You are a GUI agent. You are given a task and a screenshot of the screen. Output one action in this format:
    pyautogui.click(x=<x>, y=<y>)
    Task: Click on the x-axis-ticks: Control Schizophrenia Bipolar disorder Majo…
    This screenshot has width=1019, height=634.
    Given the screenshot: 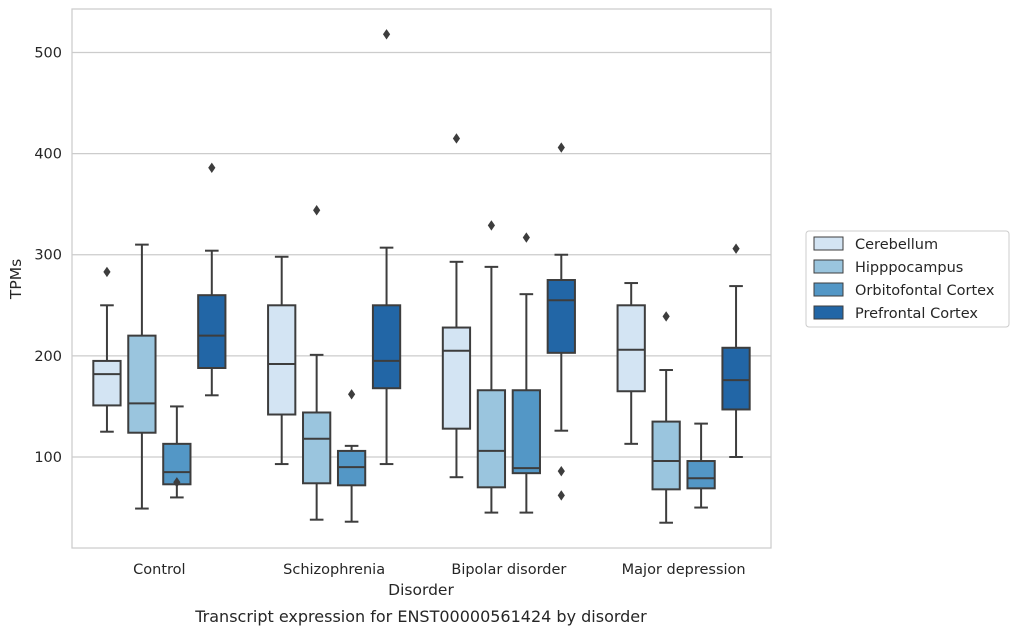 What is the action you would take?
    pyautogui.click(x=439, y=570)
    